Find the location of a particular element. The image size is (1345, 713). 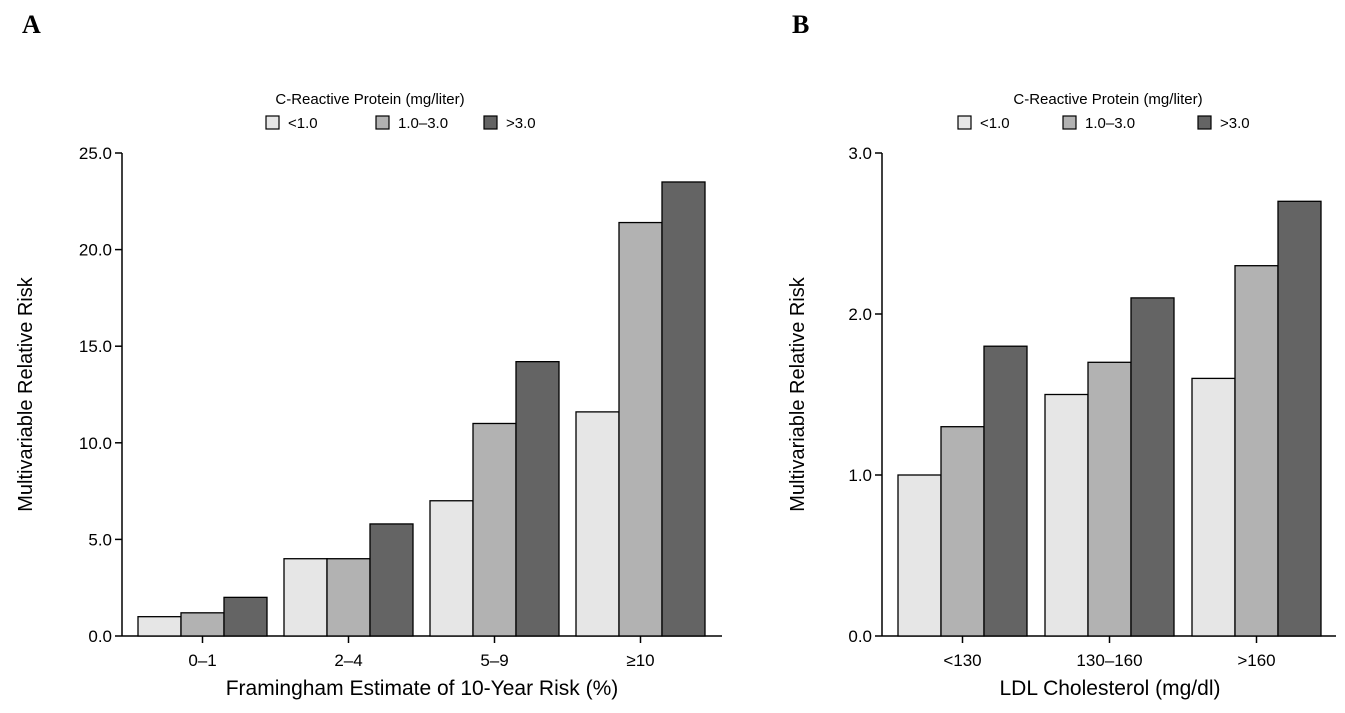

panel-label: A is located at coordinates (31, 24).